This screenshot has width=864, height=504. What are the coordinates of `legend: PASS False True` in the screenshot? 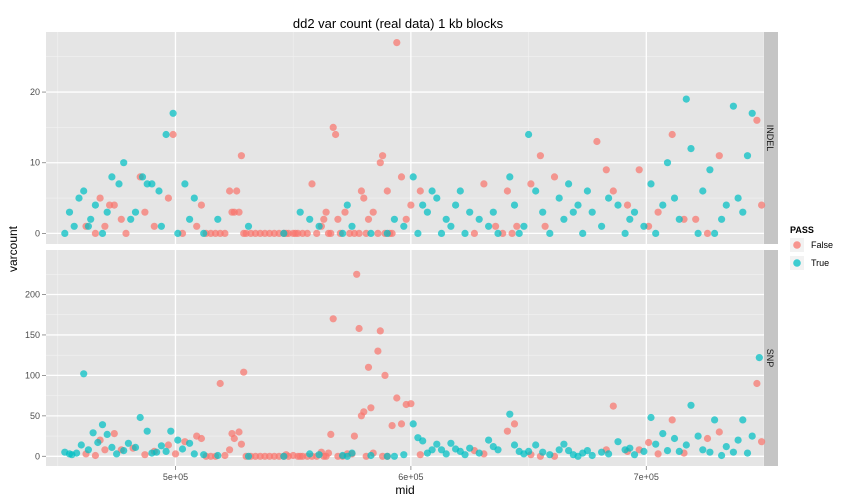 It's located at (811, 247).